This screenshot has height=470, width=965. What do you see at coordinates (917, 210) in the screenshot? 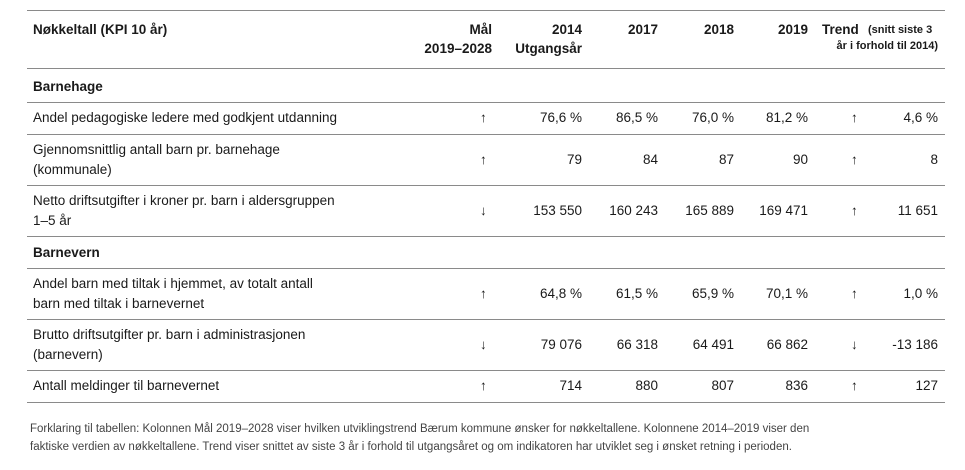
I see `trend-value: 11 651` at bounding box center [917, 210].